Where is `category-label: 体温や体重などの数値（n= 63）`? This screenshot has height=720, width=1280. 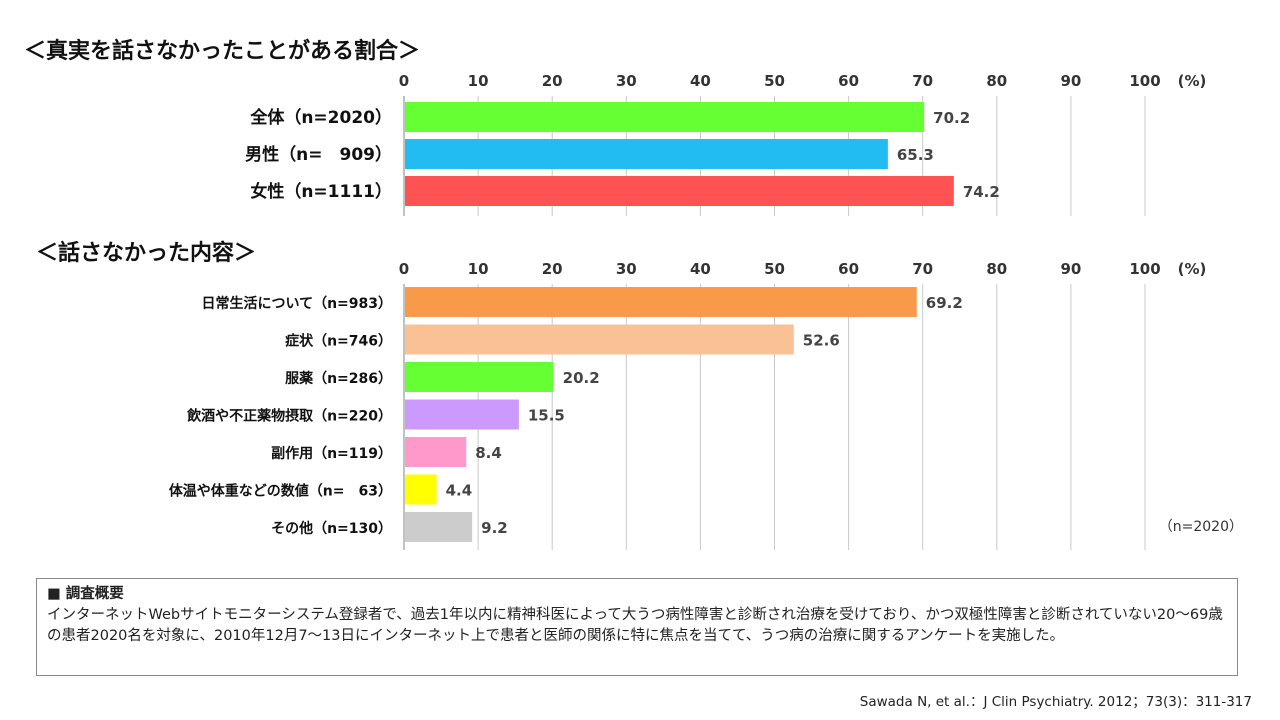 category-label: 体温や体重などの数値（n= 63） is located at coordinates (280, 491).